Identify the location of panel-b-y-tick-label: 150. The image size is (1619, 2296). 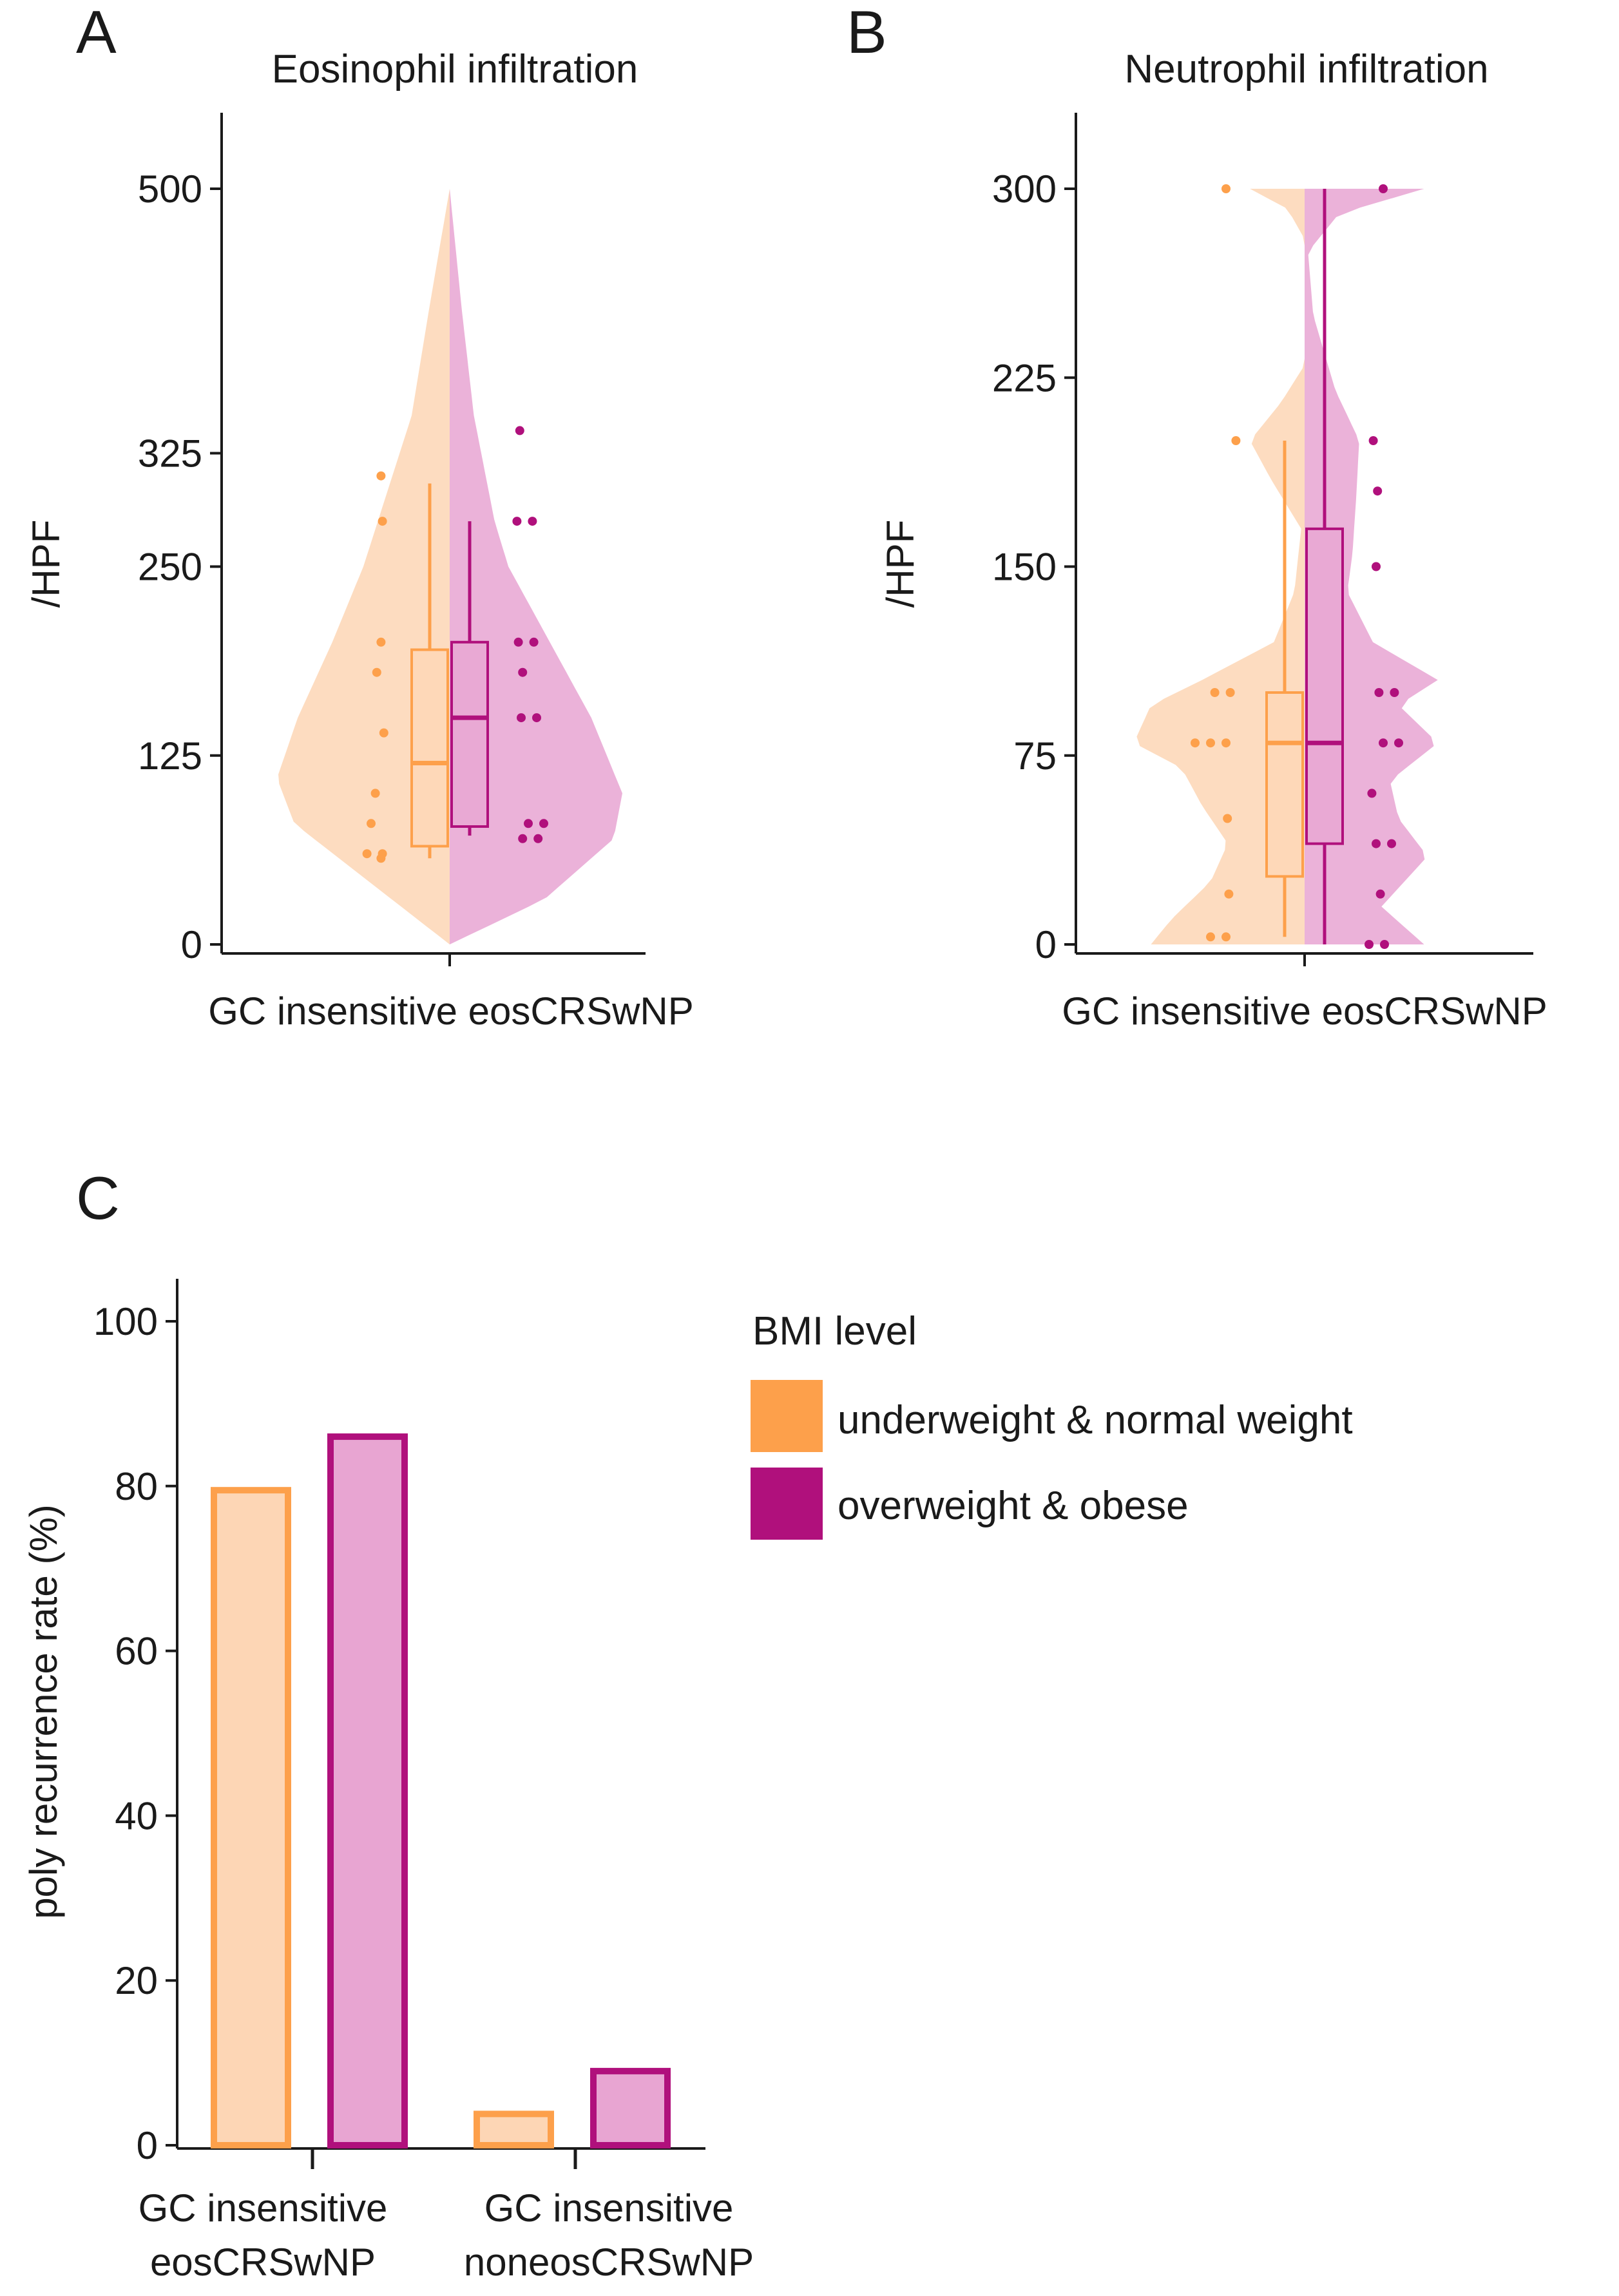
(1025, 567).